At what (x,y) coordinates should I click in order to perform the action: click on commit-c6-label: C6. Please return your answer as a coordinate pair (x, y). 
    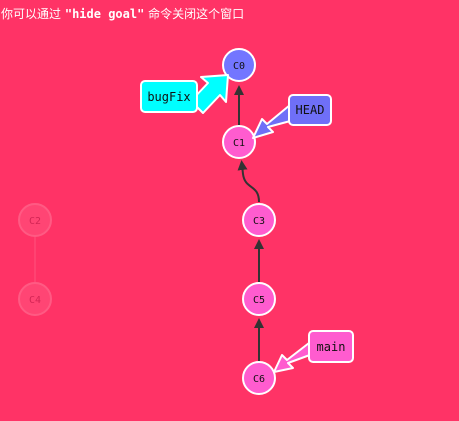
    Looking at the image, I should click on (259, 379).